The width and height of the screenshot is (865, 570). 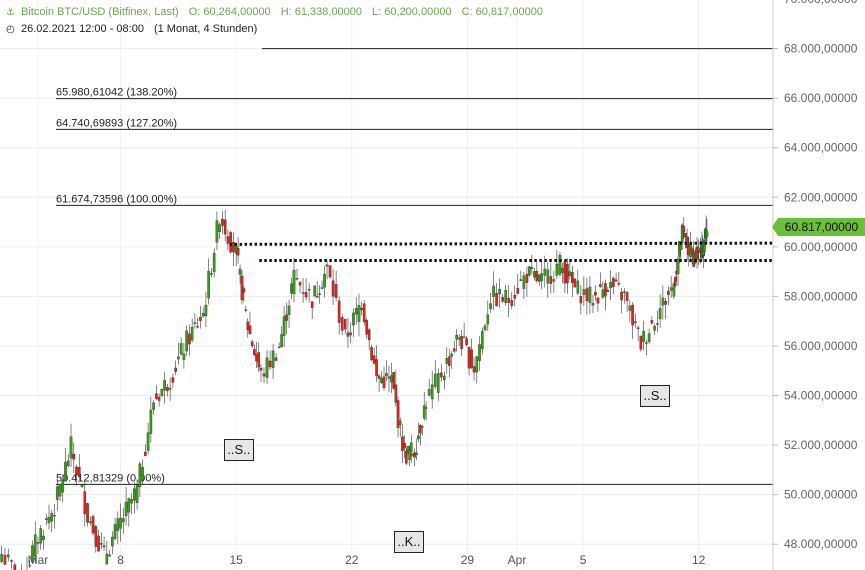 I want to click on x-tick-label: 15, so click(x=237, y=560).